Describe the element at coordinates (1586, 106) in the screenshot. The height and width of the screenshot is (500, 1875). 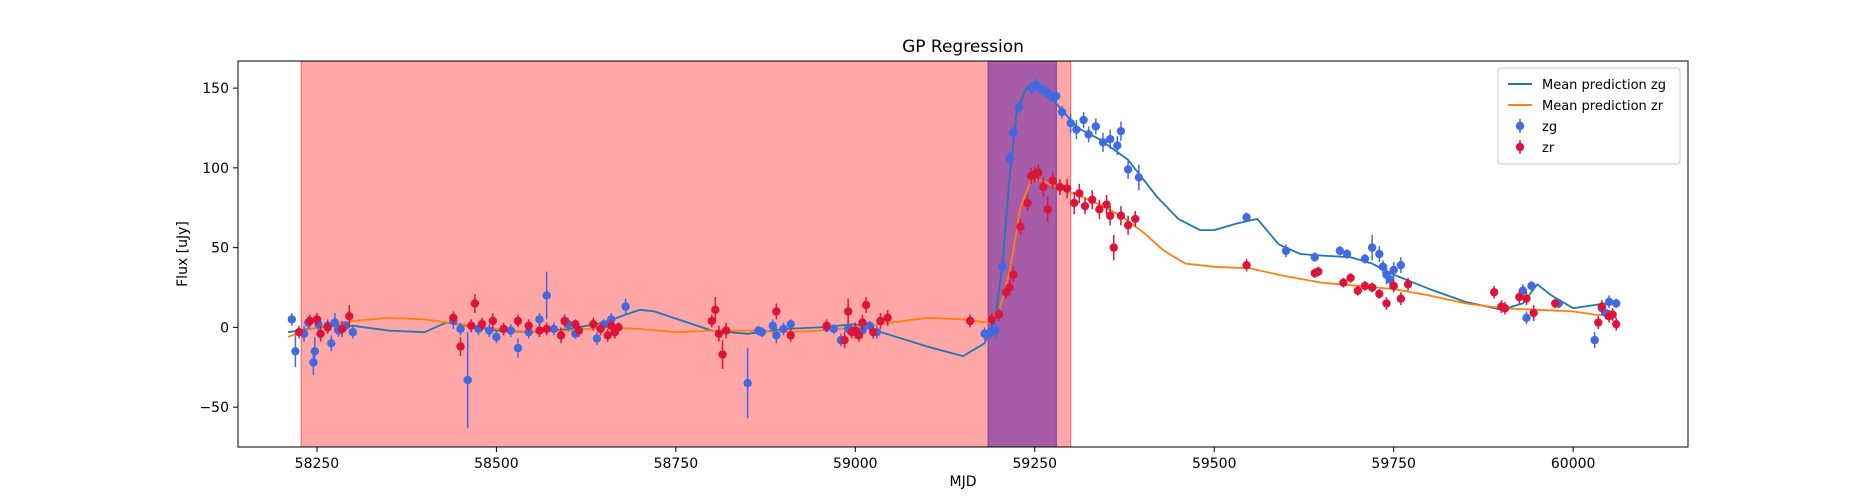
I see `legend-entry-mean-prediction-zr: Mean prediction zr` at that location.